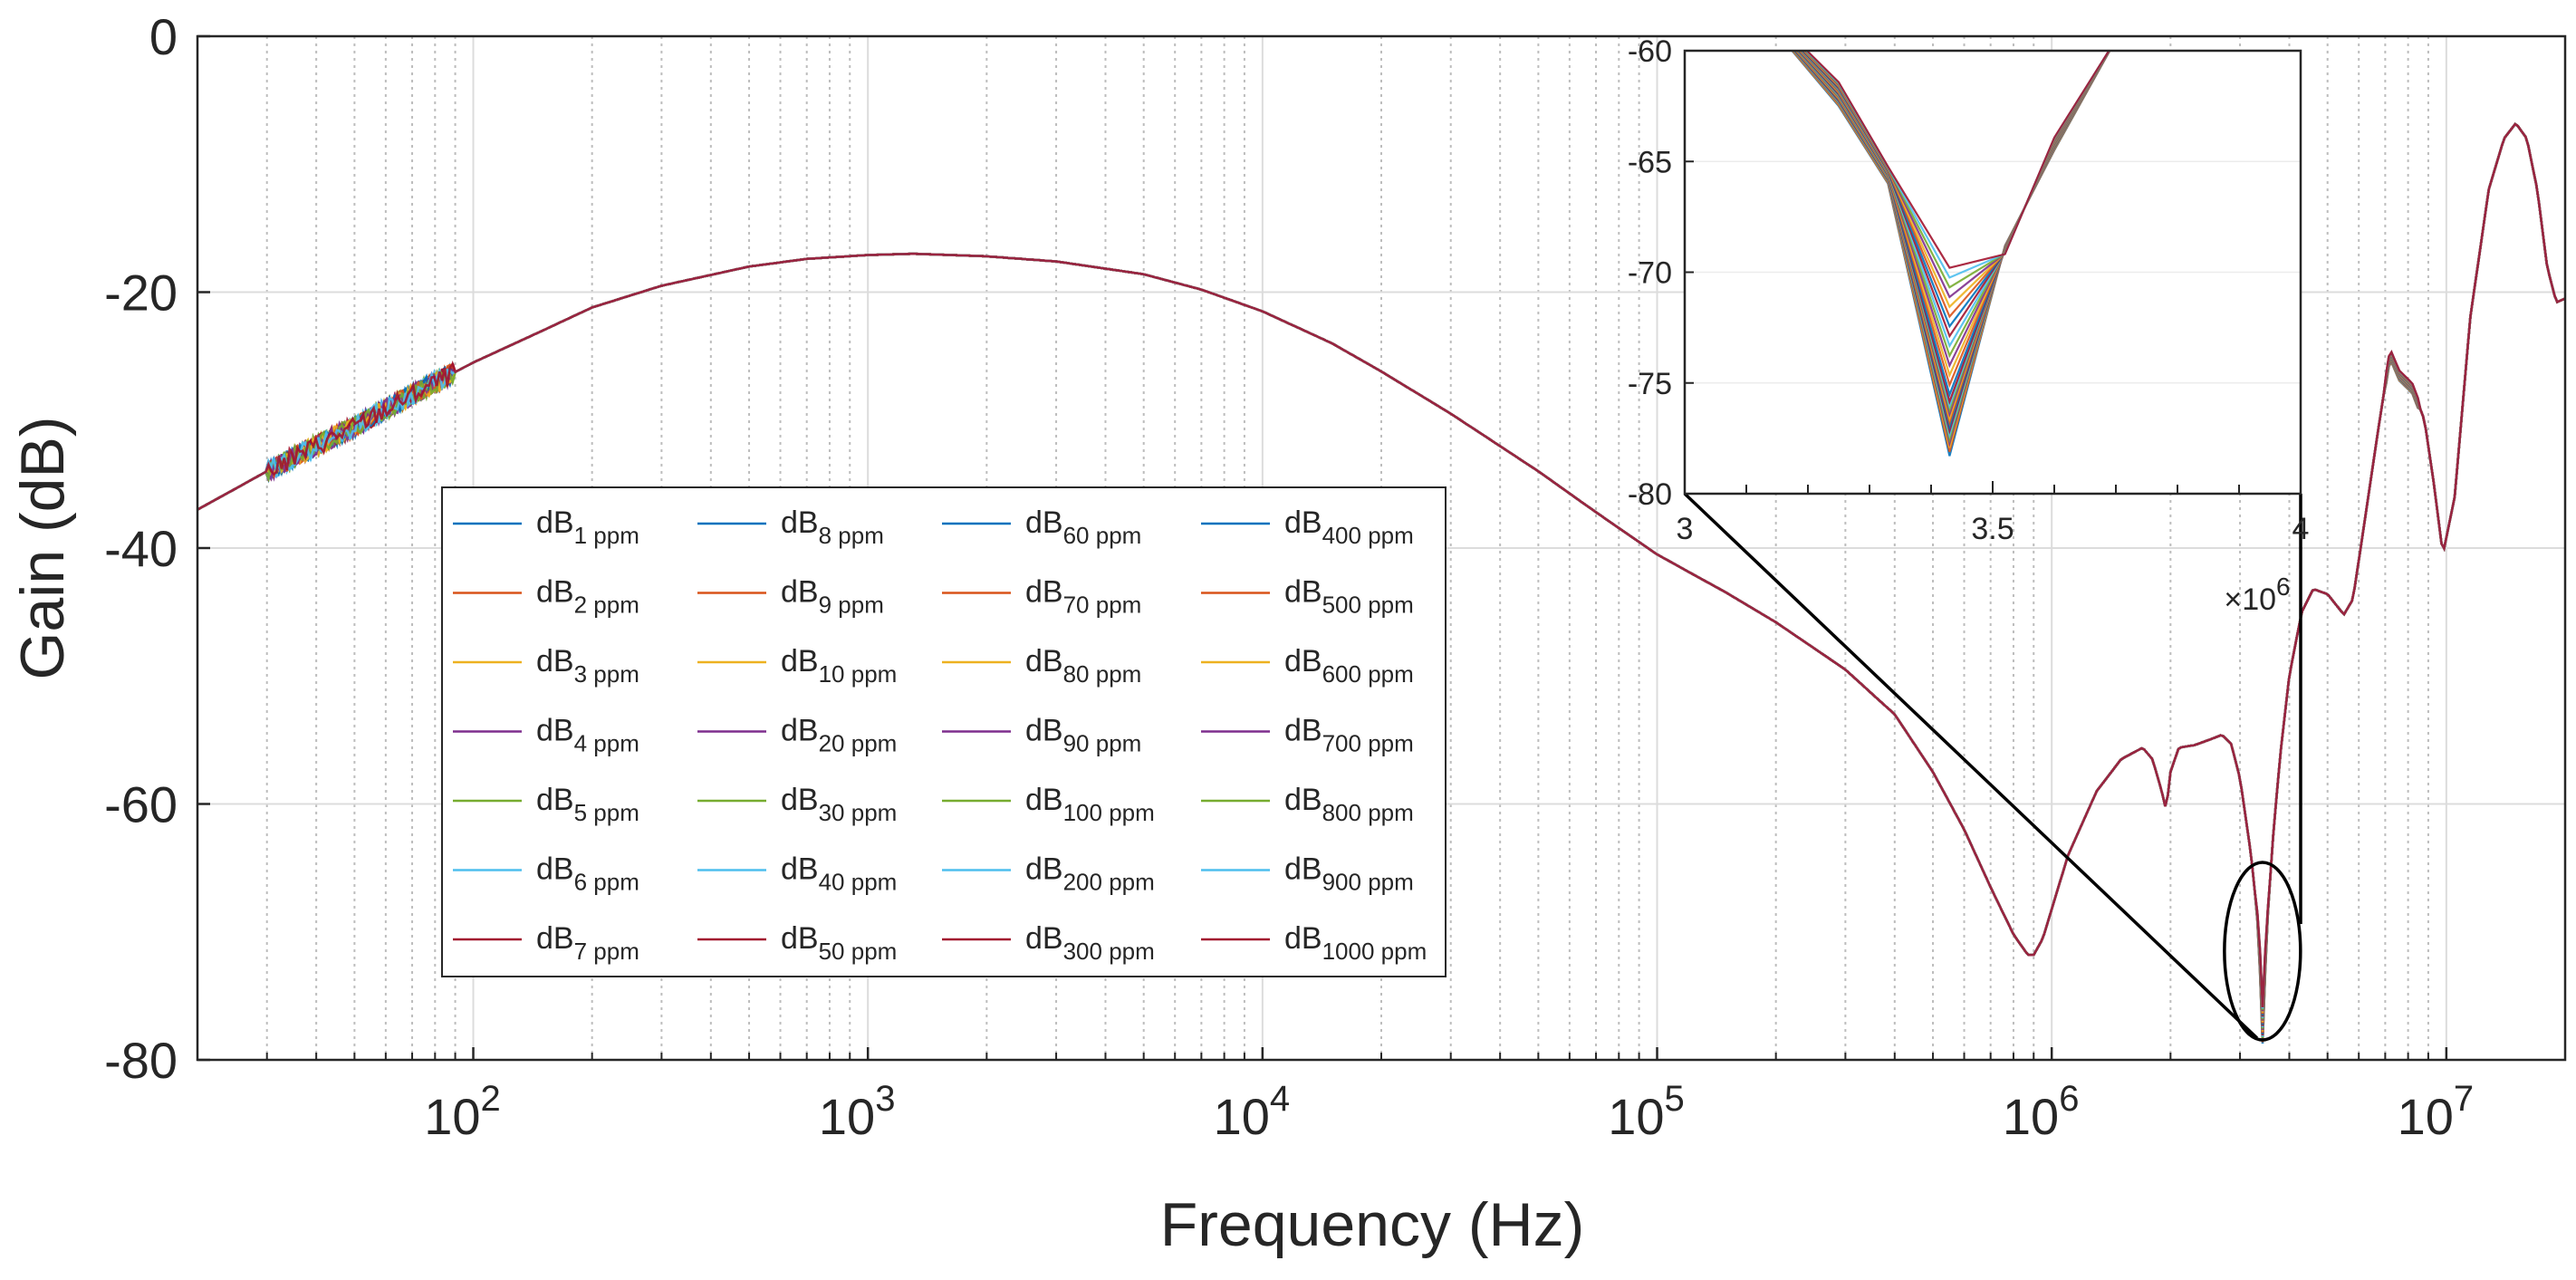 The height and width of the screenshot is (1280, 2576). Describe the element at coordinates (606, 743) in the screenshot. I see `legend-label-sub: 4 ppm` at that location.